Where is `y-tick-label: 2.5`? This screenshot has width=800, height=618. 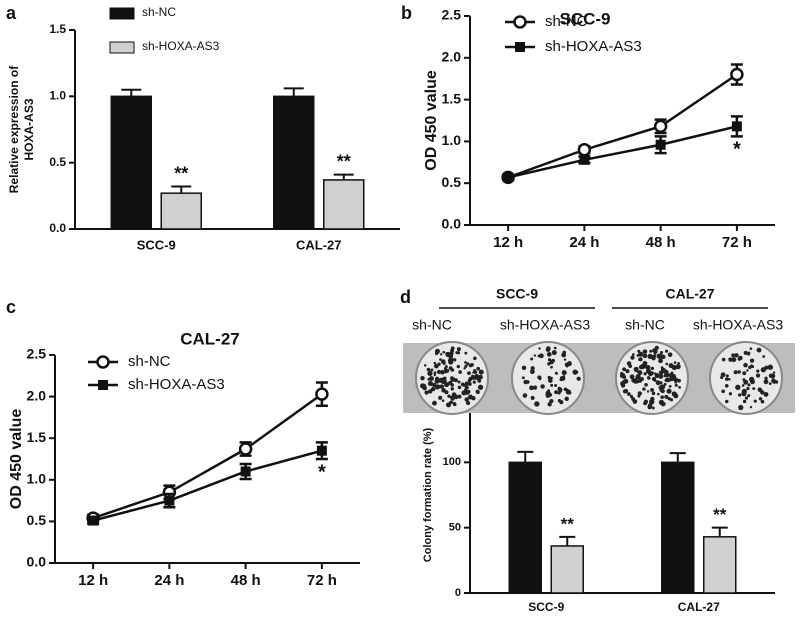 y-tick-label: 2.5 is located at coordinates (452, 15).